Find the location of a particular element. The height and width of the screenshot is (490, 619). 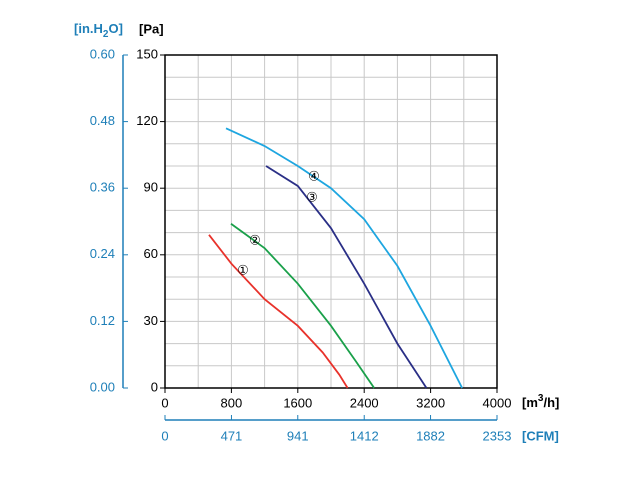

y2-unit-sub: 2 is located at coordinates (106, 34).